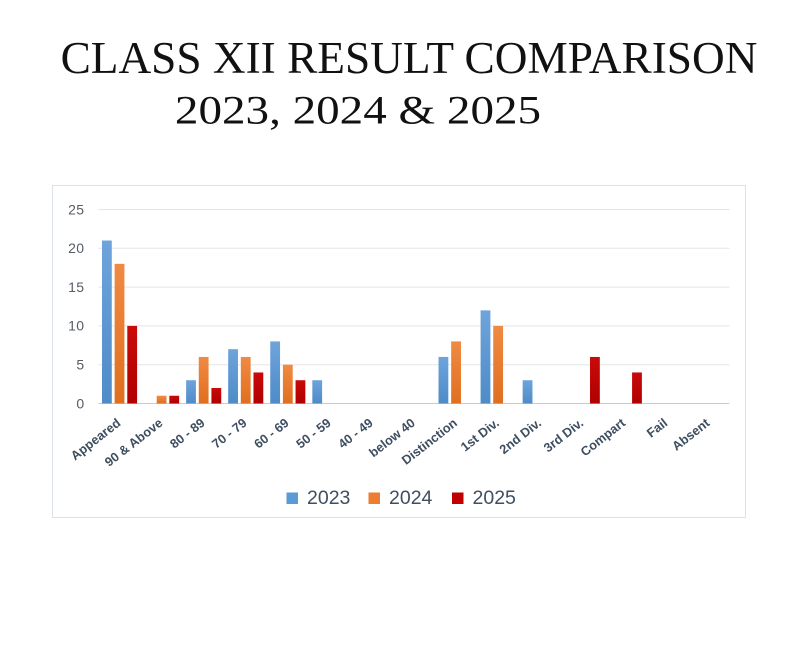  What do you see at coordinates (187, 433) in the screenshot?
I see `svg-text: 80 - 89` at bounding box center [187, 433].